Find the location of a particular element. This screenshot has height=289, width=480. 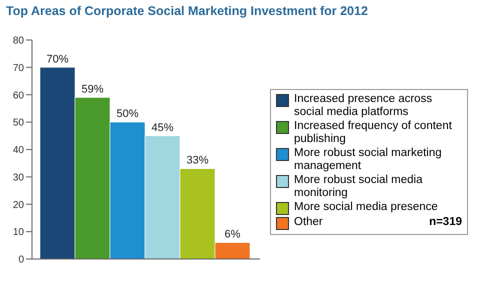

y-tick-label: 20 is located at coordinates (18, 205).